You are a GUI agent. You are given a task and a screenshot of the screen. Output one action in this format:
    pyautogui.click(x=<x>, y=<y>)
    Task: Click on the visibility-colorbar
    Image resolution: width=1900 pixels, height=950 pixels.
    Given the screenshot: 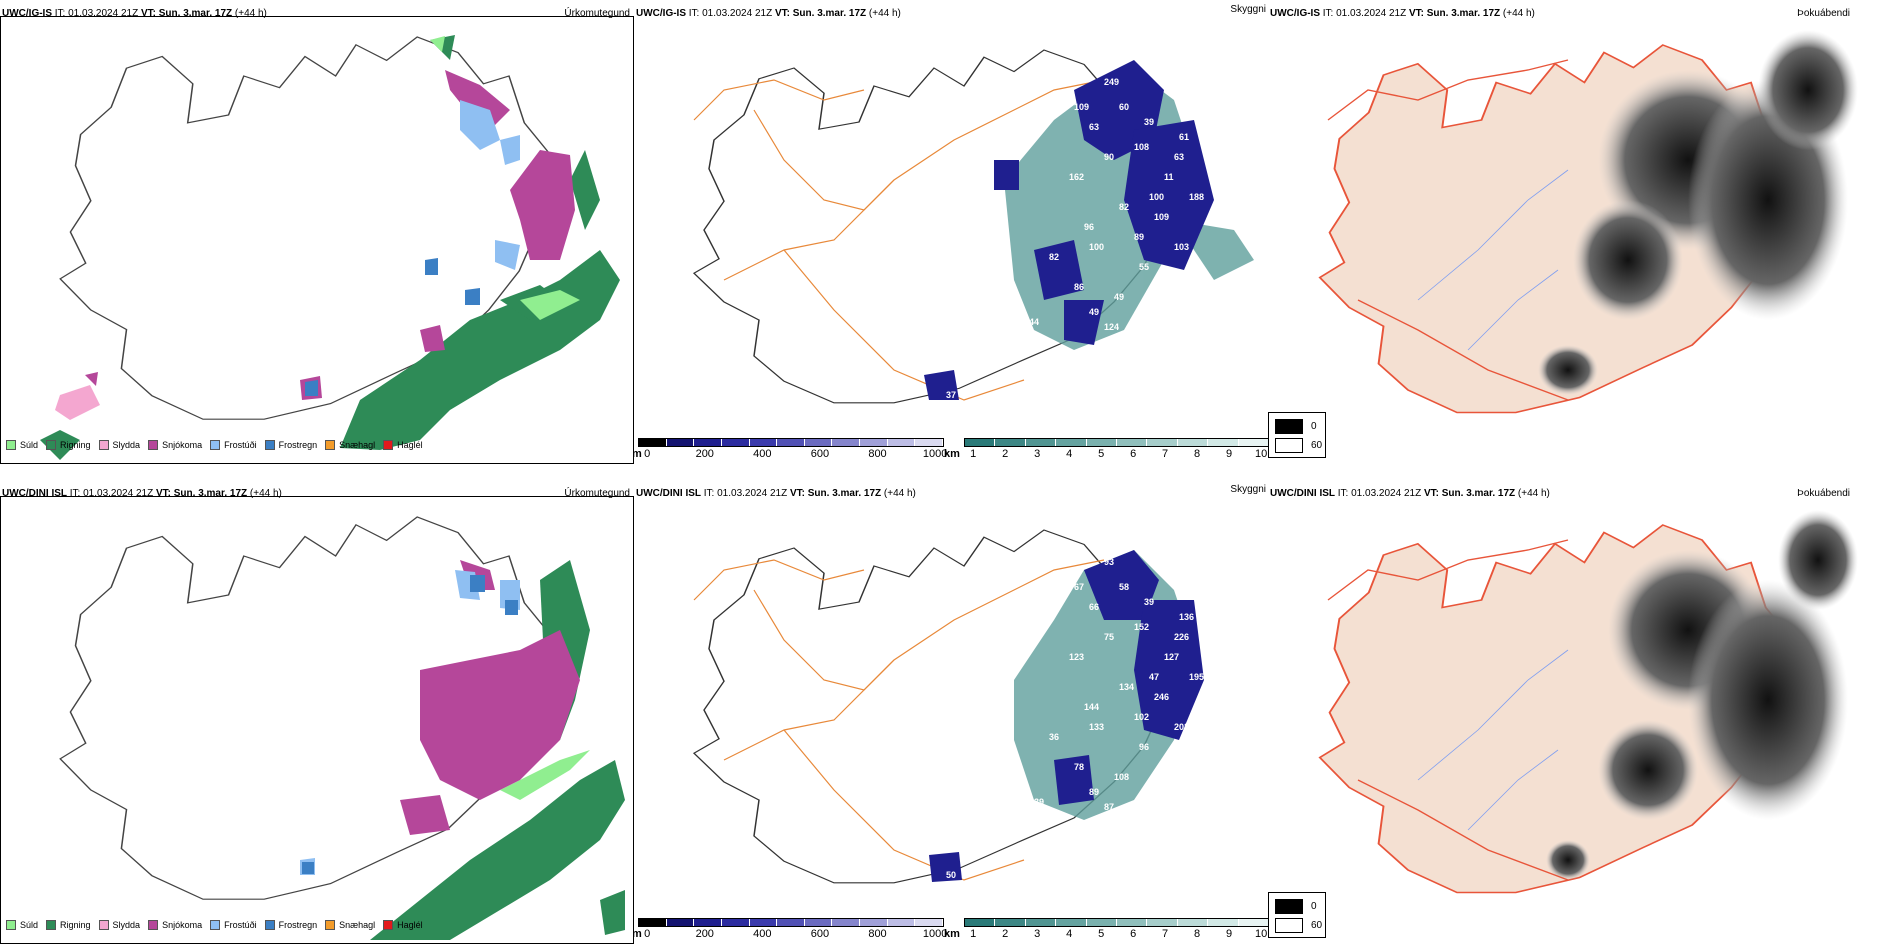 What is the action you would take?
    pyautogui.click(x=1116, y=442)
    